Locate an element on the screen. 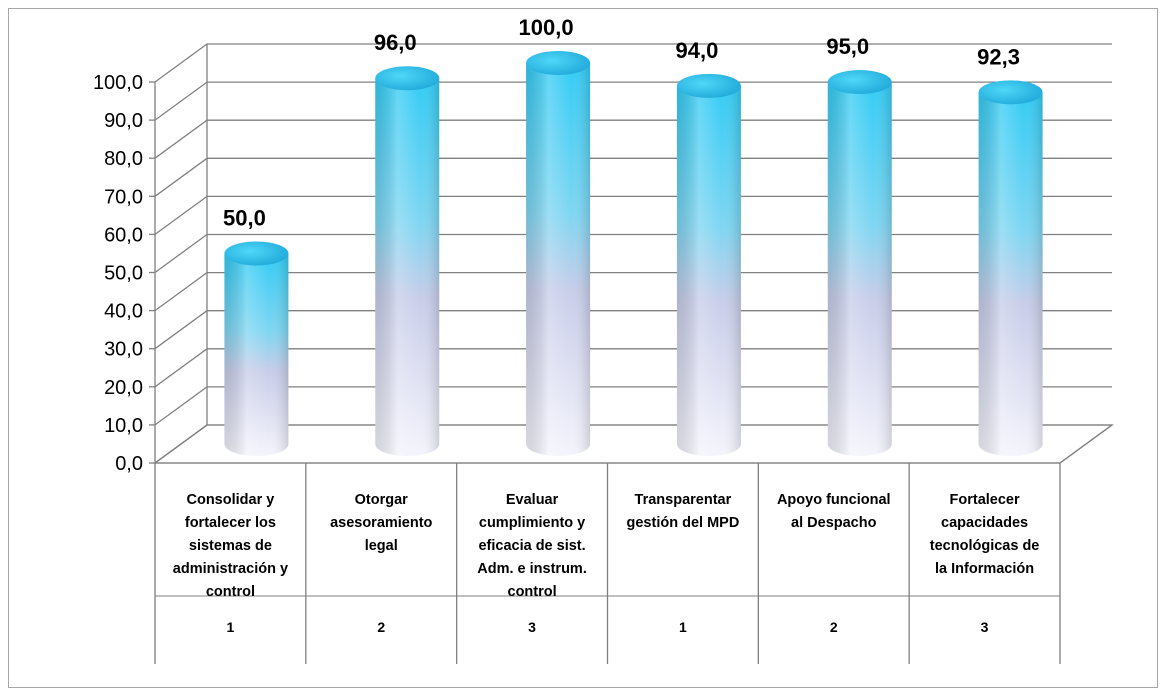 The height and width of the screenshot is (700, 1169). category-label: tecnológicas de is located at coordinates (985, 546).